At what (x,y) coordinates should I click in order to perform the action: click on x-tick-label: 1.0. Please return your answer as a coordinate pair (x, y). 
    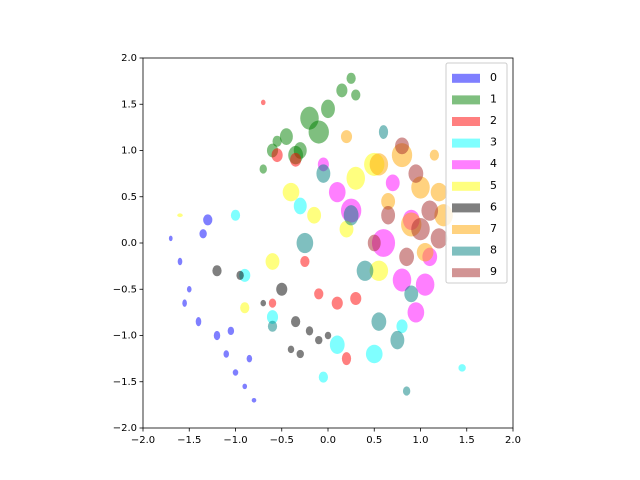
    Looking at the image, I should click on (421, 440).